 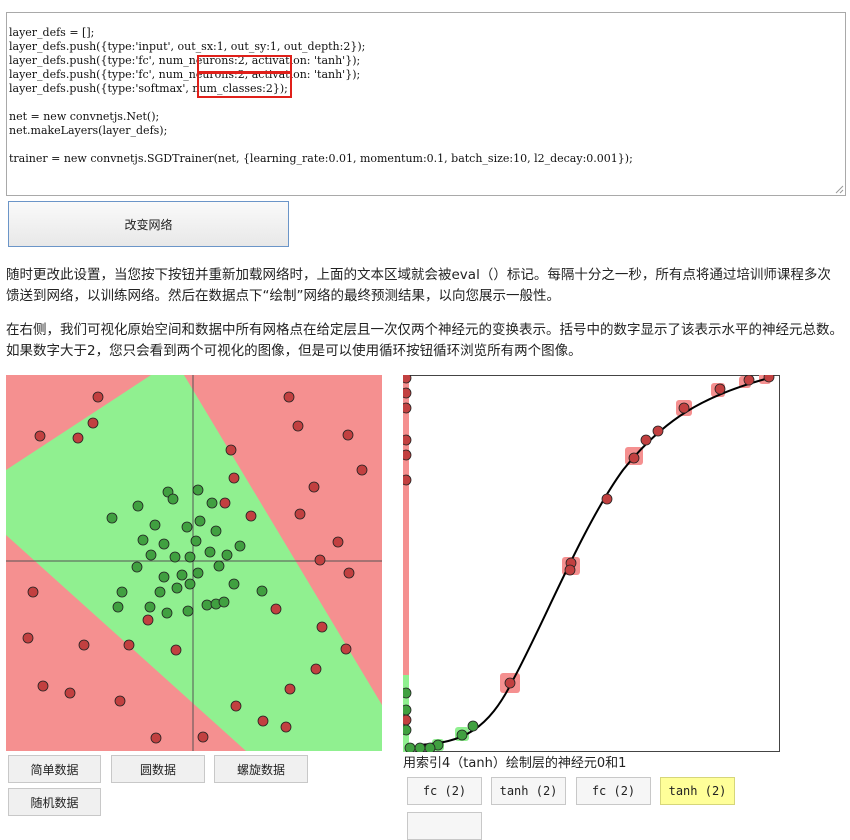 What do you see at coordinates (697, 791) in the screenshot?
I see `layer-button-tanh-2: tanh (2)` at bounding box center [697, 791].